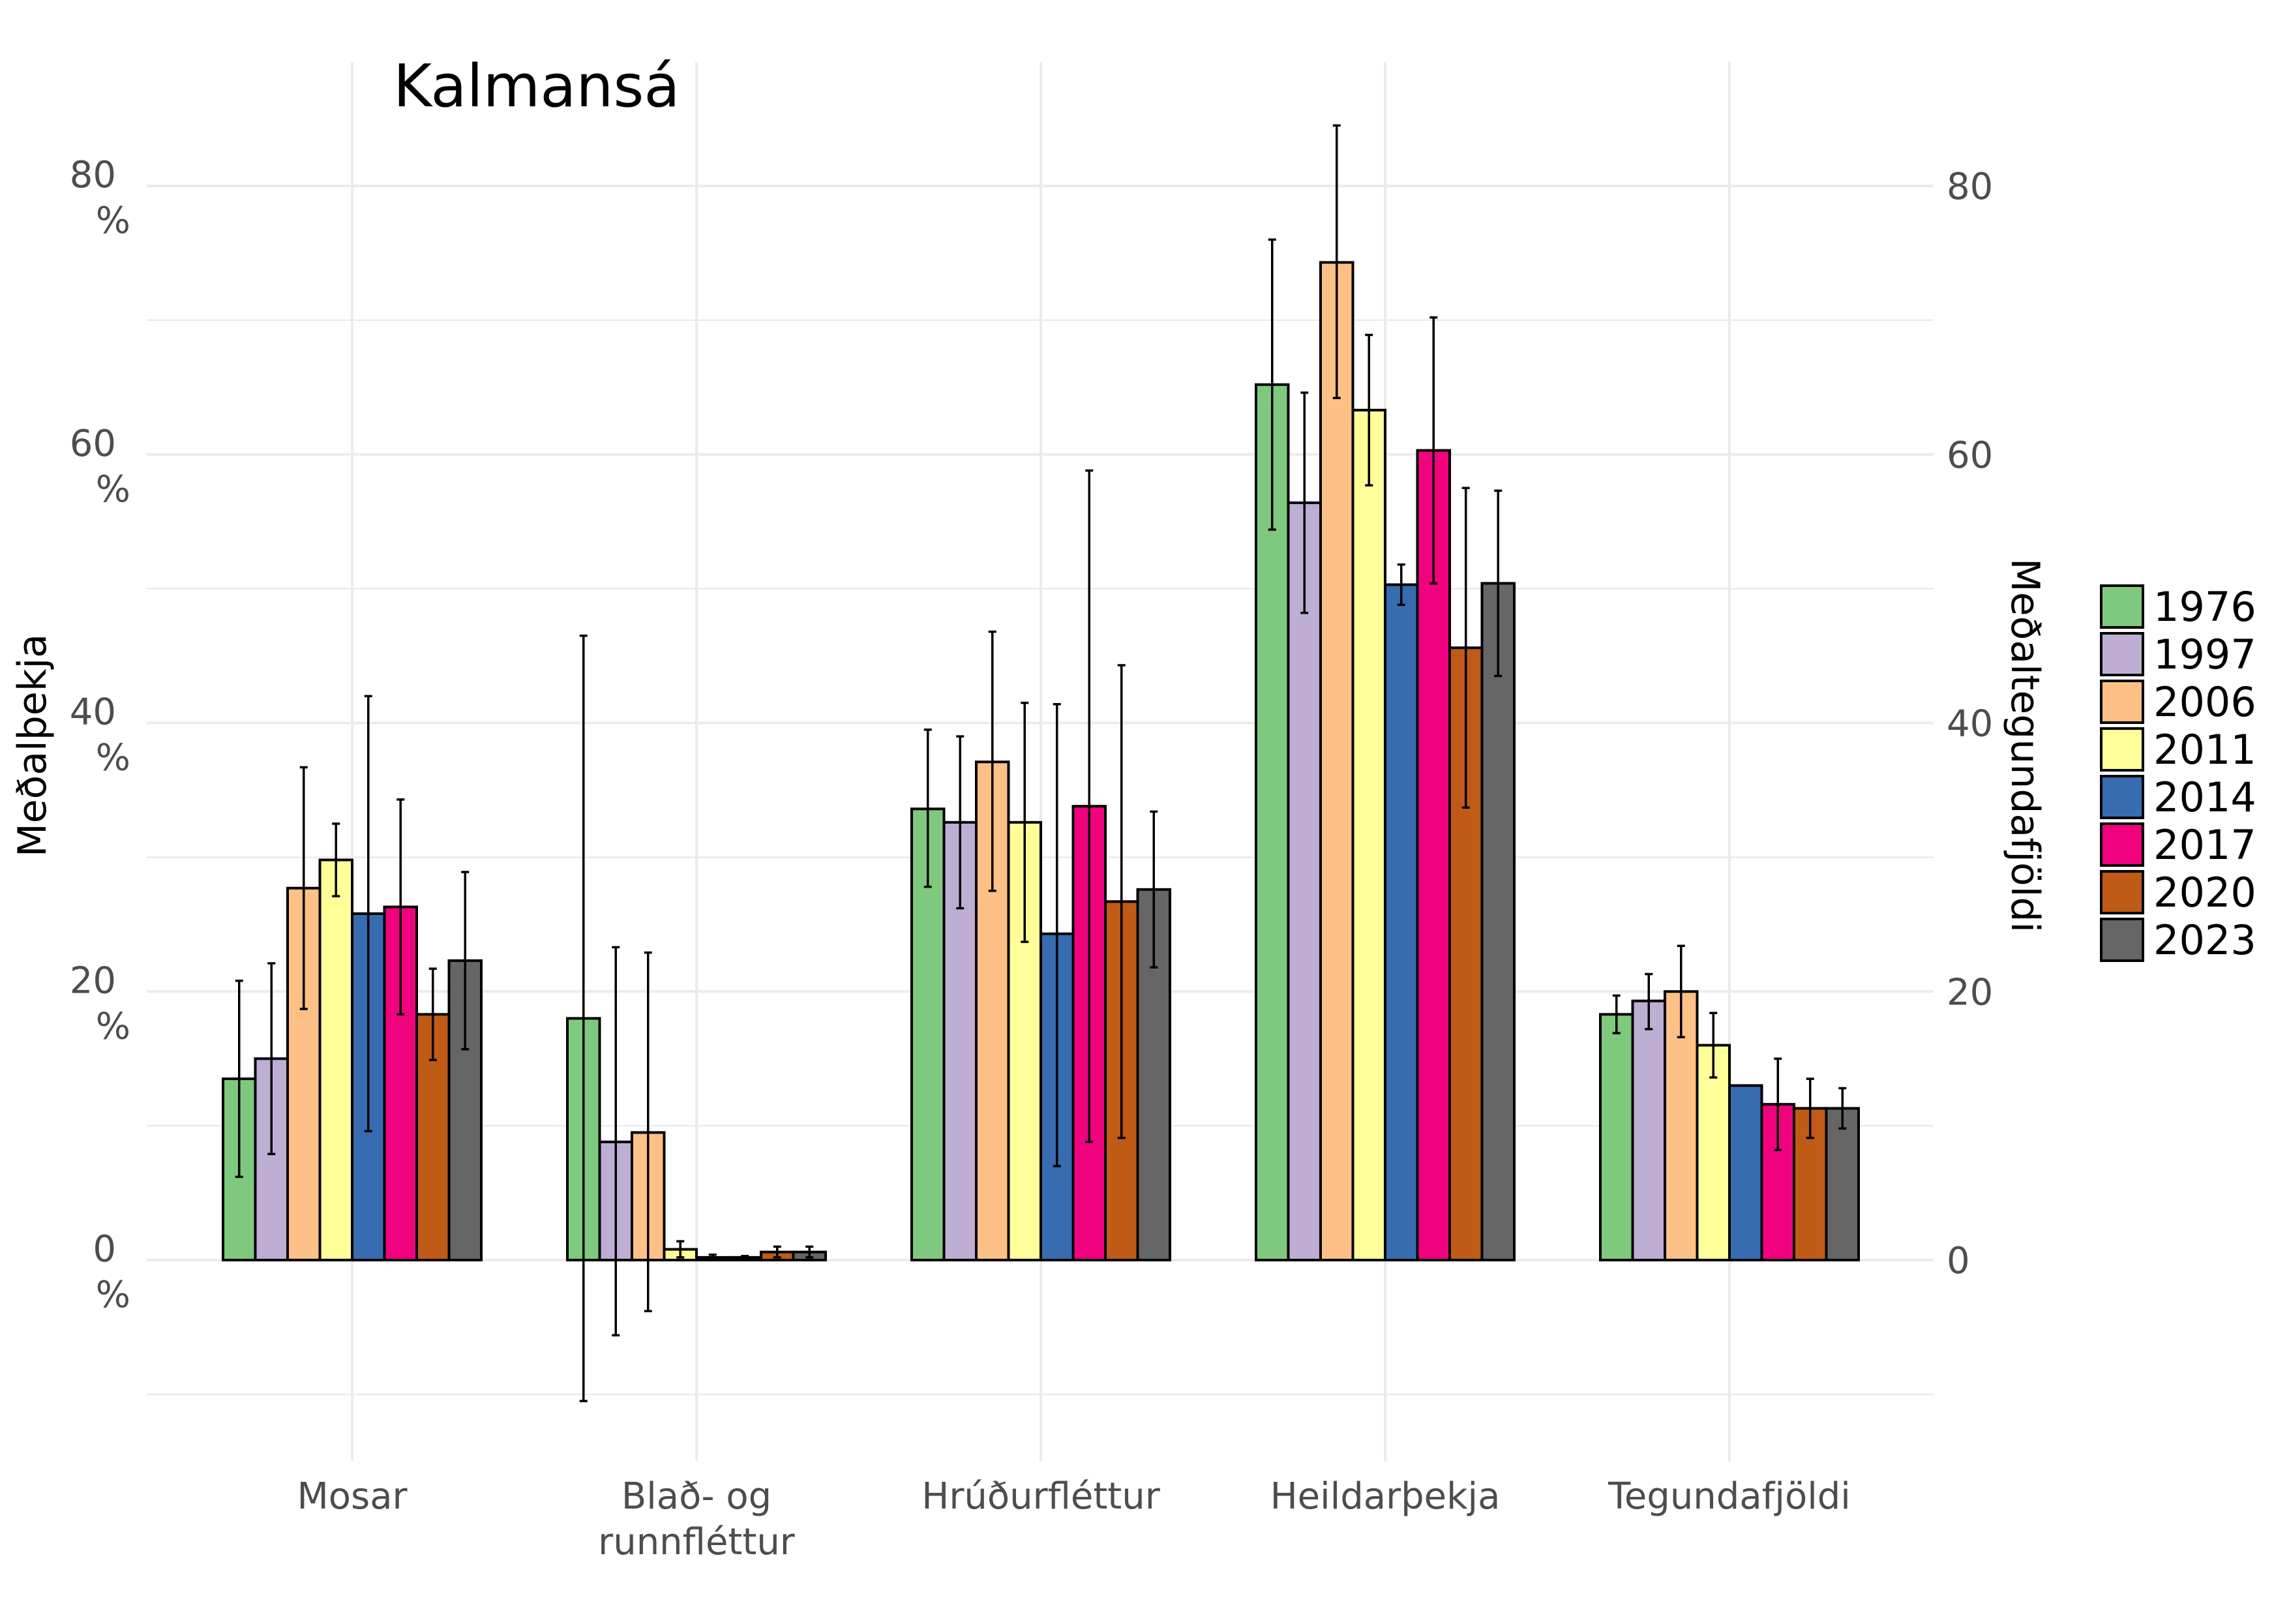 The image size is (2289, 1624). What do you see at coordinates (1729, 1496) in the screenshot?
I see `x-tick-label: Tegundafjöldi` at bounding box center [1729, 1496].